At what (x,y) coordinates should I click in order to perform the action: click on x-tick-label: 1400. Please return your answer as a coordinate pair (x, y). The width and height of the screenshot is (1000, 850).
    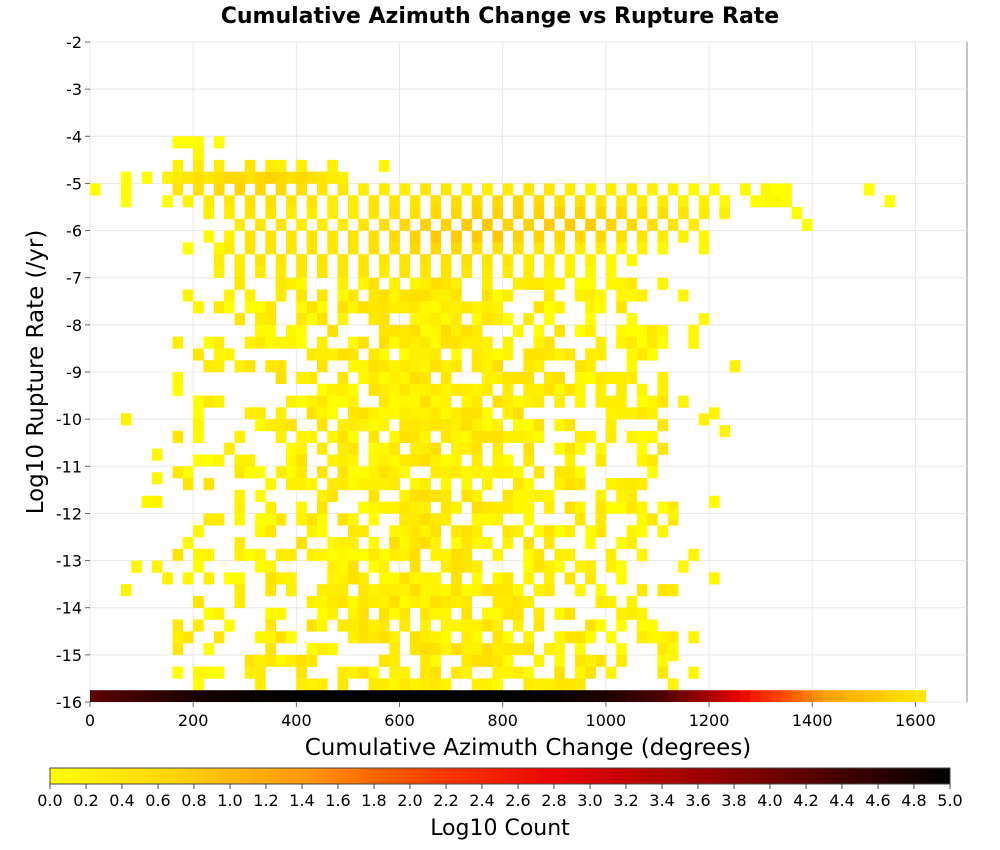
    Looking at the image, I should click on (812, 720).